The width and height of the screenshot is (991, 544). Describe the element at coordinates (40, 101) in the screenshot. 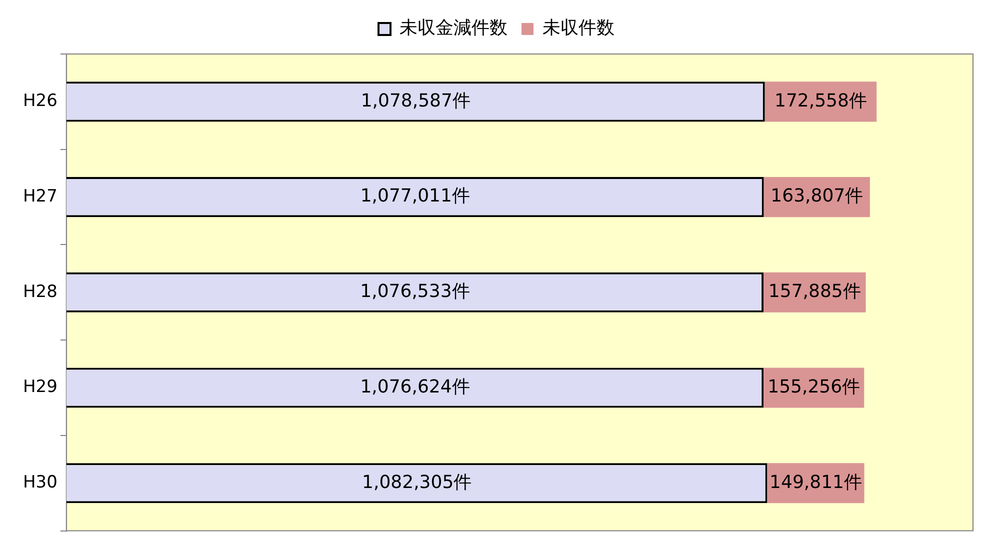

I see `y-tick-label: H26` at that location.